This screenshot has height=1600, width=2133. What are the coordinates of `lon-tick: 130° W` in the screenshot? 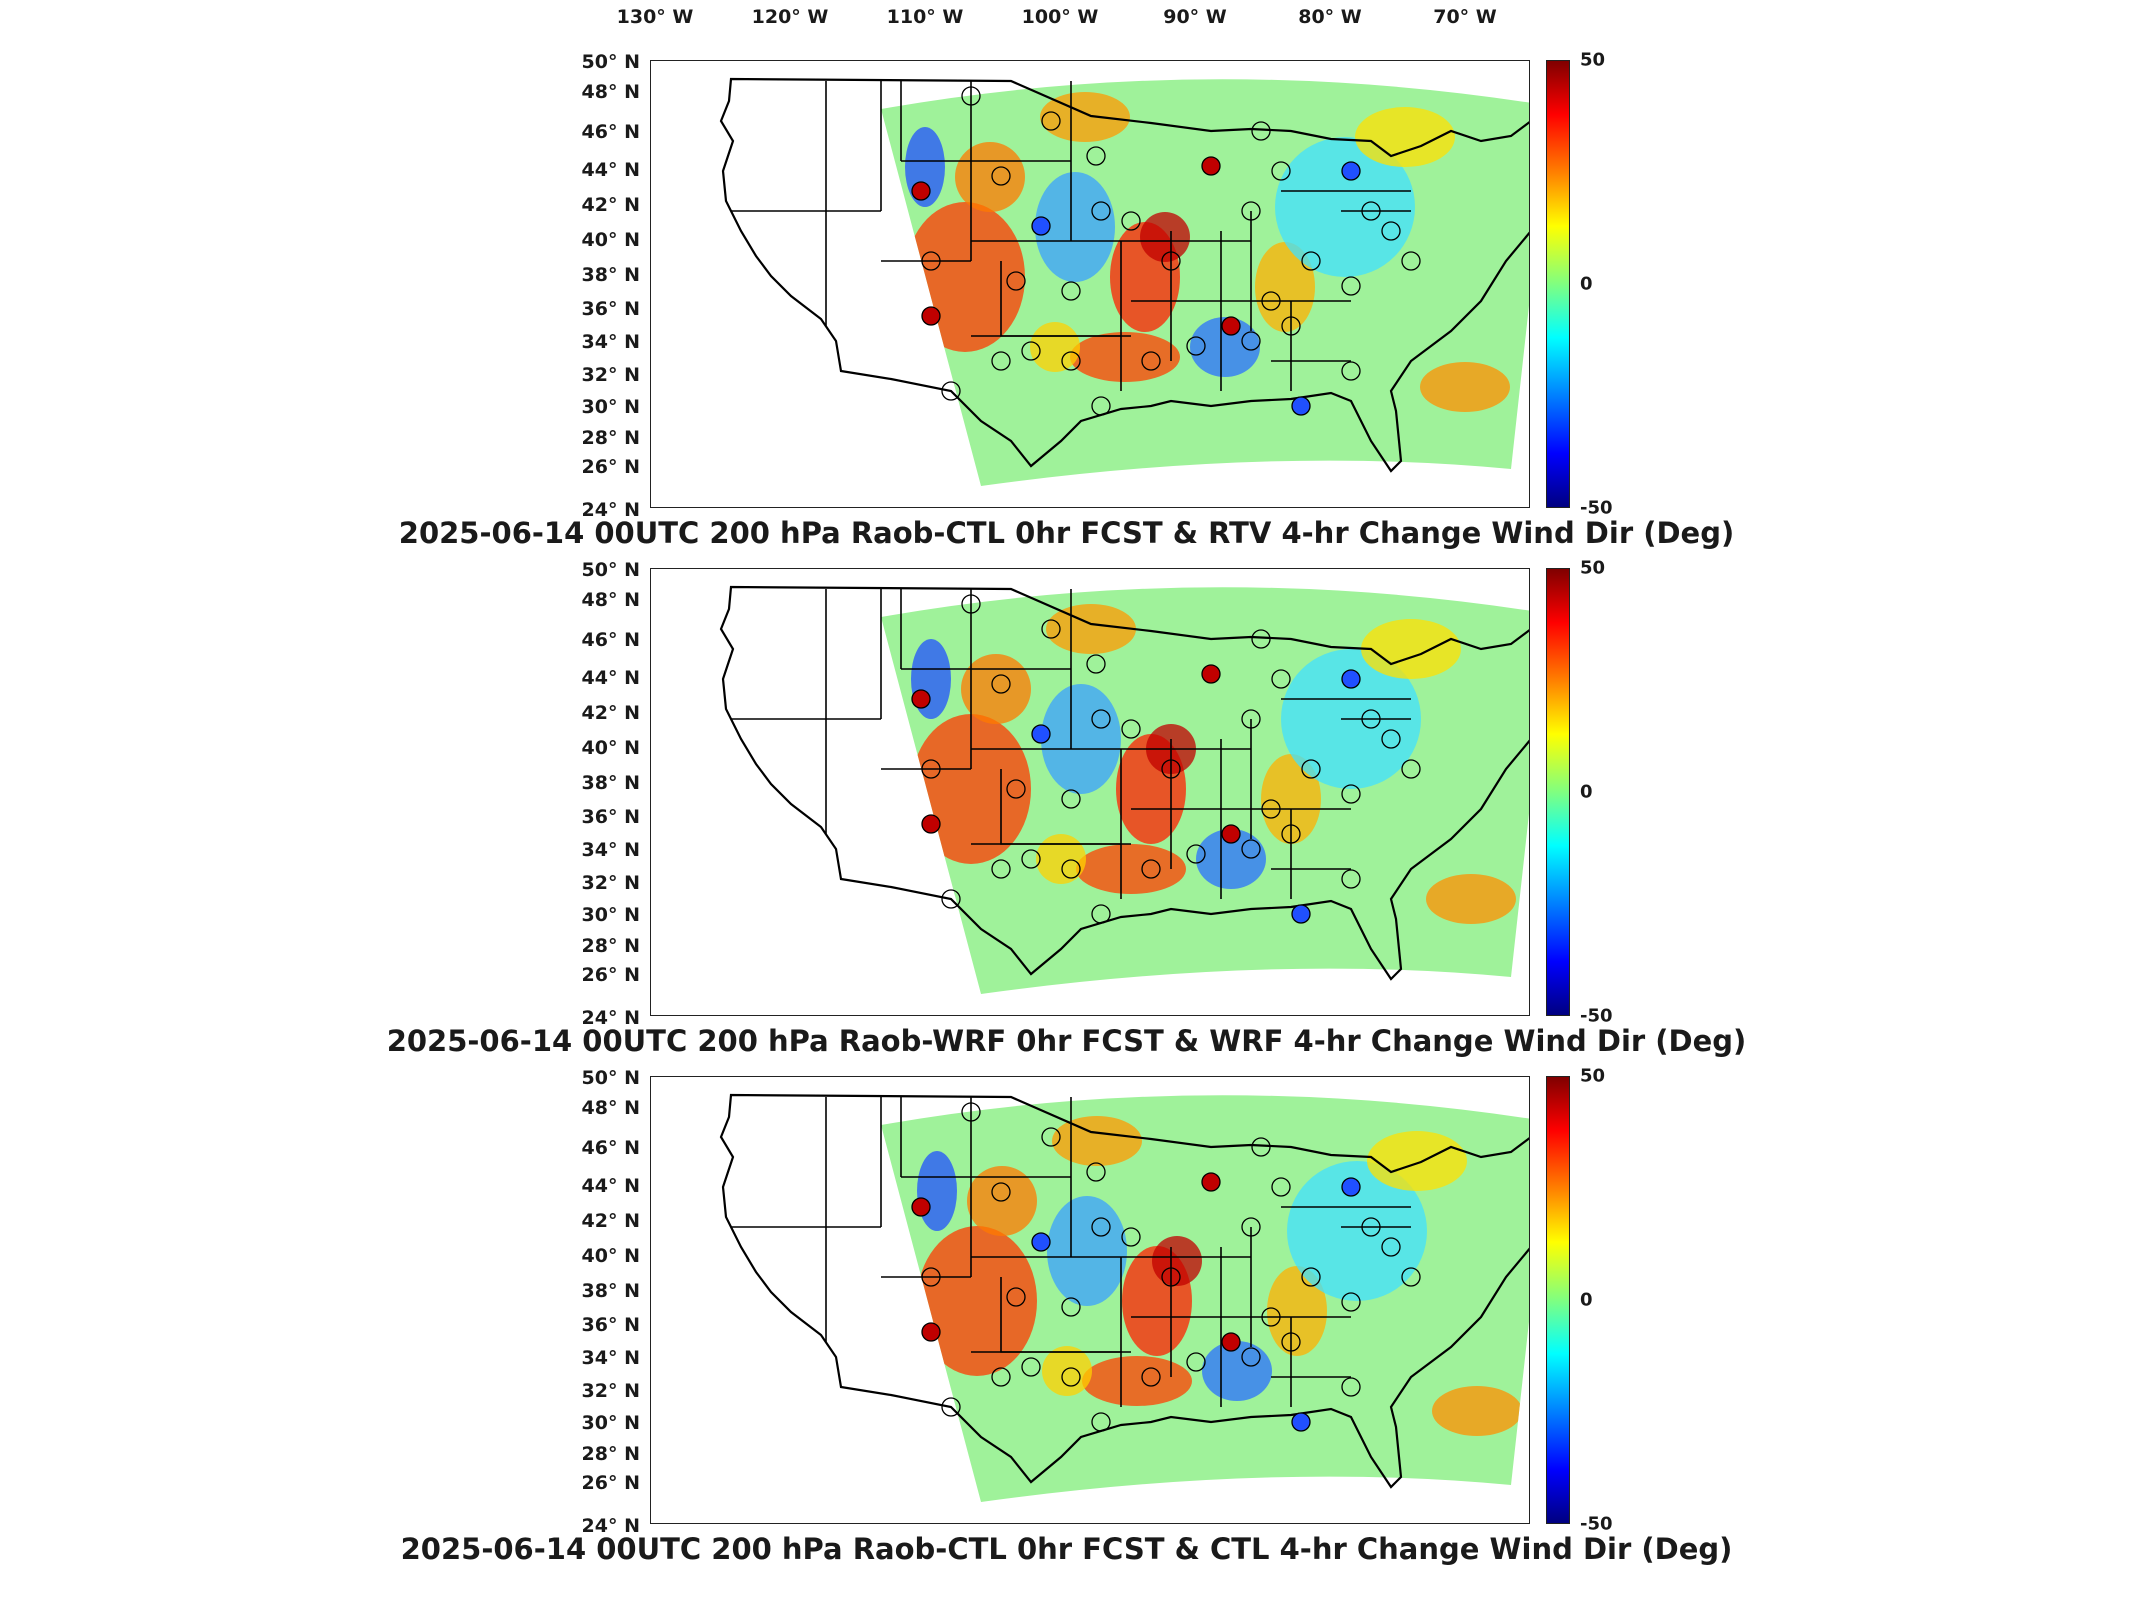 It's located at (655, 17).